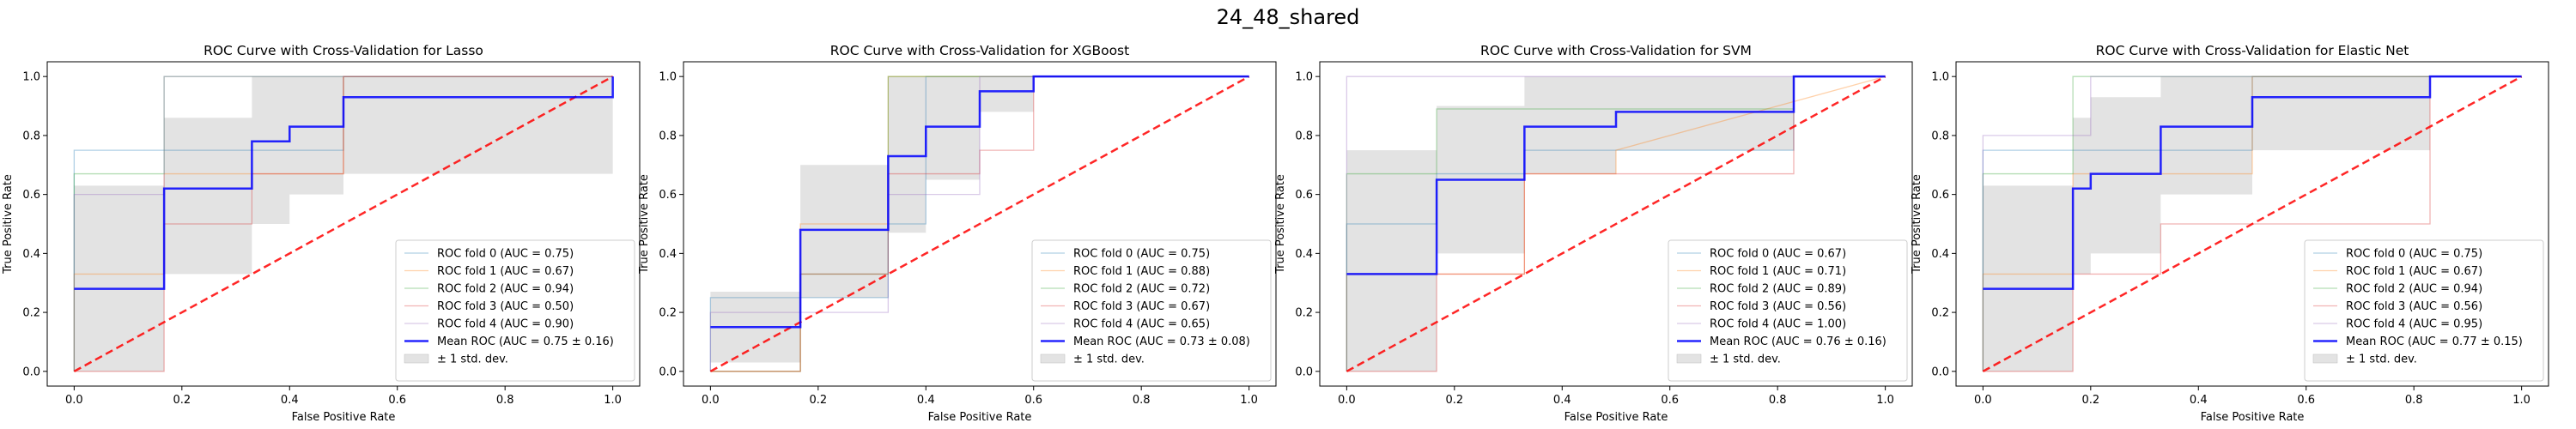  Describe the element at coordinates (2414, 324) in the screenshot. I see `legend-entry-label: ROC fold 4 (AUC = 0.95)` at that location.